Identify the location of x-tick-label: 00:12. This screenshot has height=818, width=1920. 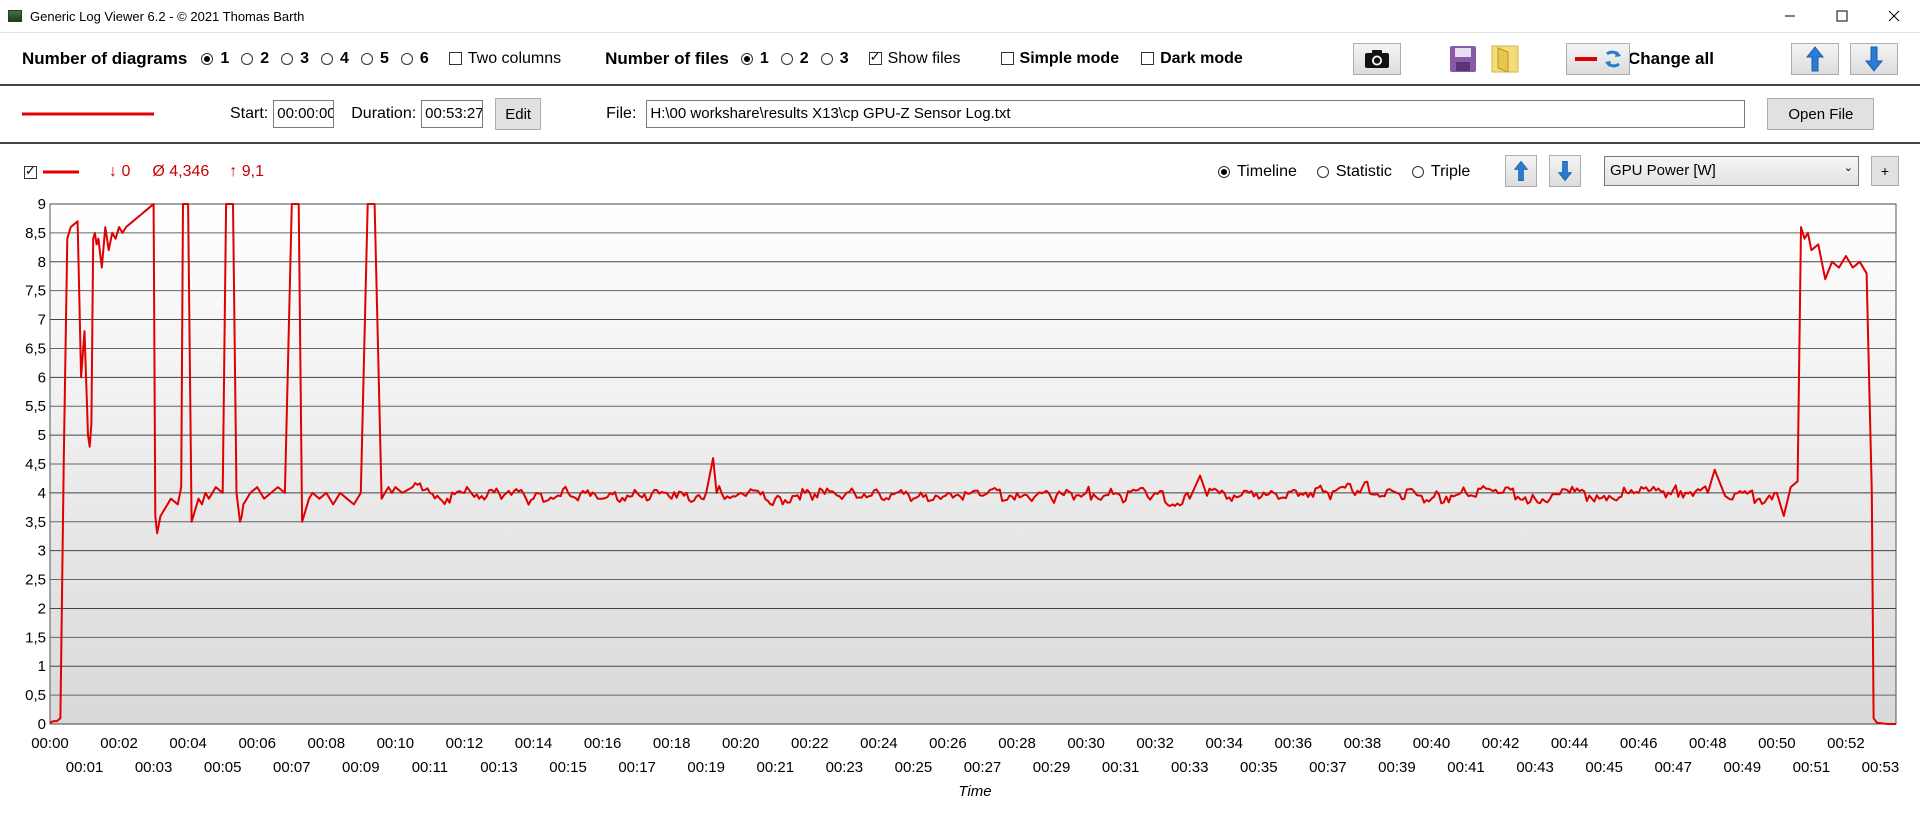
(465, 743).